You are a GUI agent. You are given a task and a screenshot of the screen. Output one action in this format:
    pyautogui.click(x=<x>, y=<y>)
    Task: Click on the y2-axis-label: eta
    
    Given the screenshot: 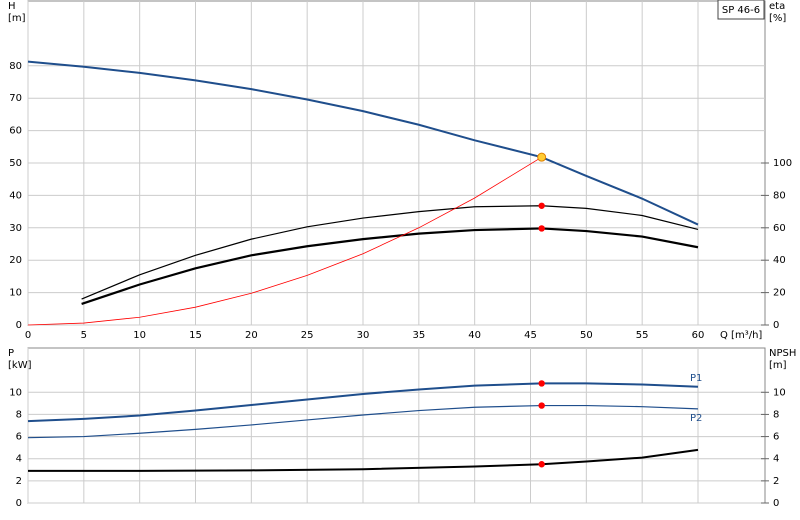 What is the action you would take?
    pyautogui.click(x=777, y=6)
    